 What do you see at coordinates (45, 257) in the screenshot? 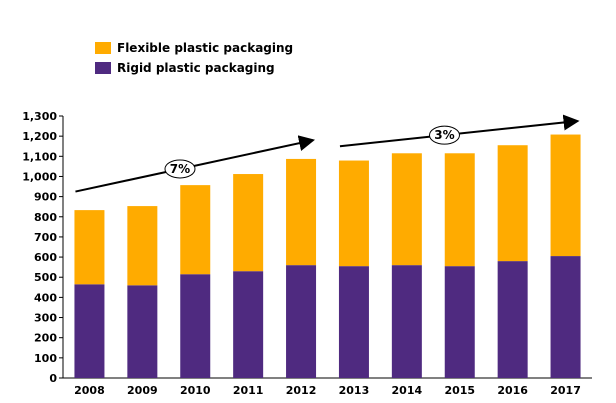
I see `y-tick-label: 600` at bounding box center [45, 257].